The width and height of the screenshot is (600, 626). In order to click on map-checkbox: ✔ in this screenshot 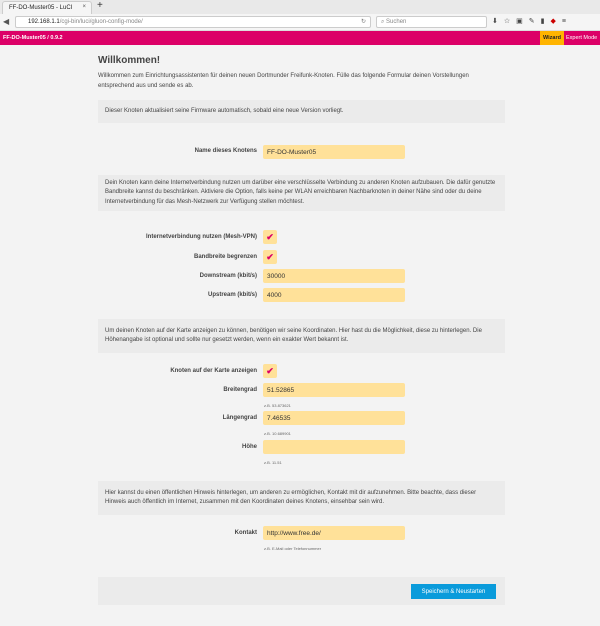, I will do `click(270, 371)`.